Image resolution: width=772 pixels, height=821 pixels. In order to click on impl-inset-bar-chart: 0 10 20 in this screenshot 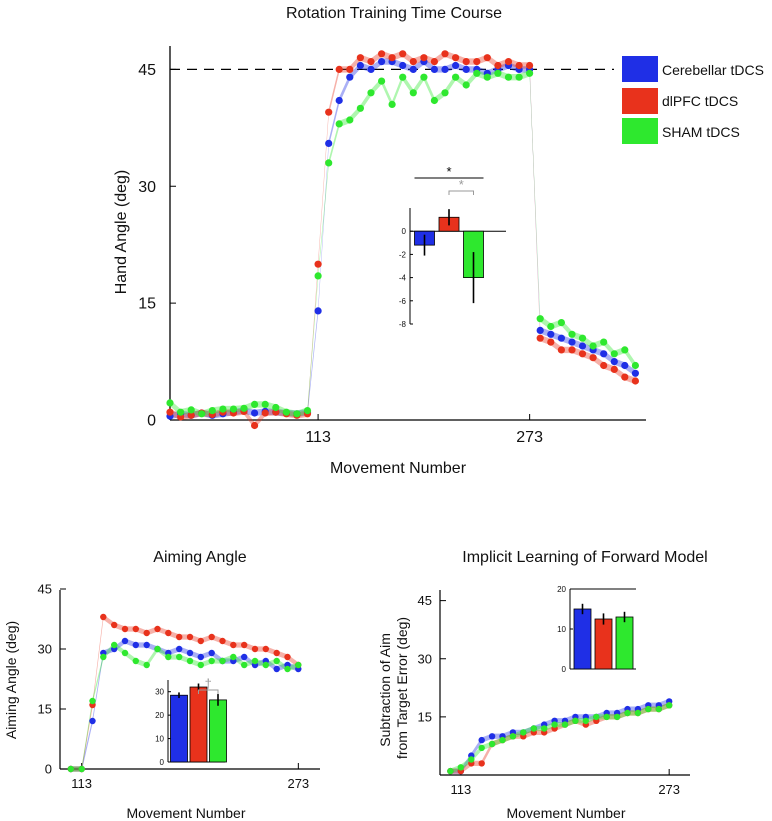, I will do `click(596, 629)`.